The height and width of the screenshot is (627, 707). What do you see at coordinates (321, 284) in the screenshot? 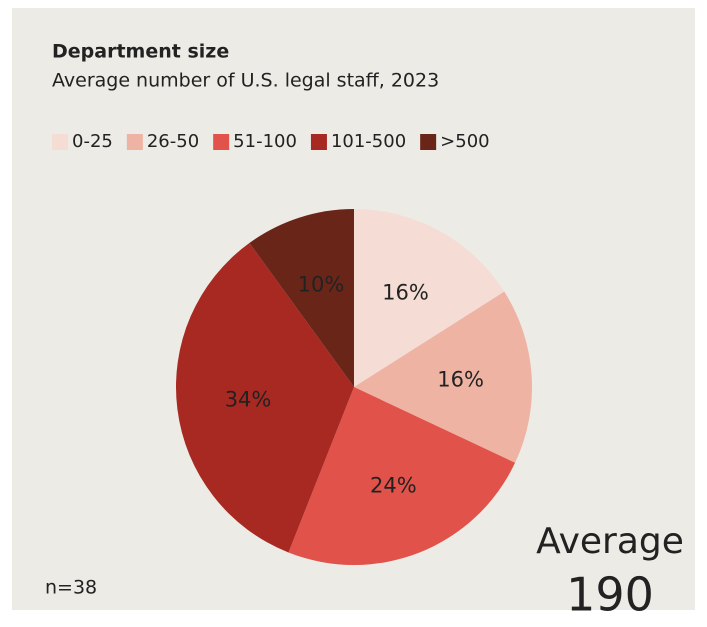
I see `data-label: 10%` at bounding box center [321, 284].